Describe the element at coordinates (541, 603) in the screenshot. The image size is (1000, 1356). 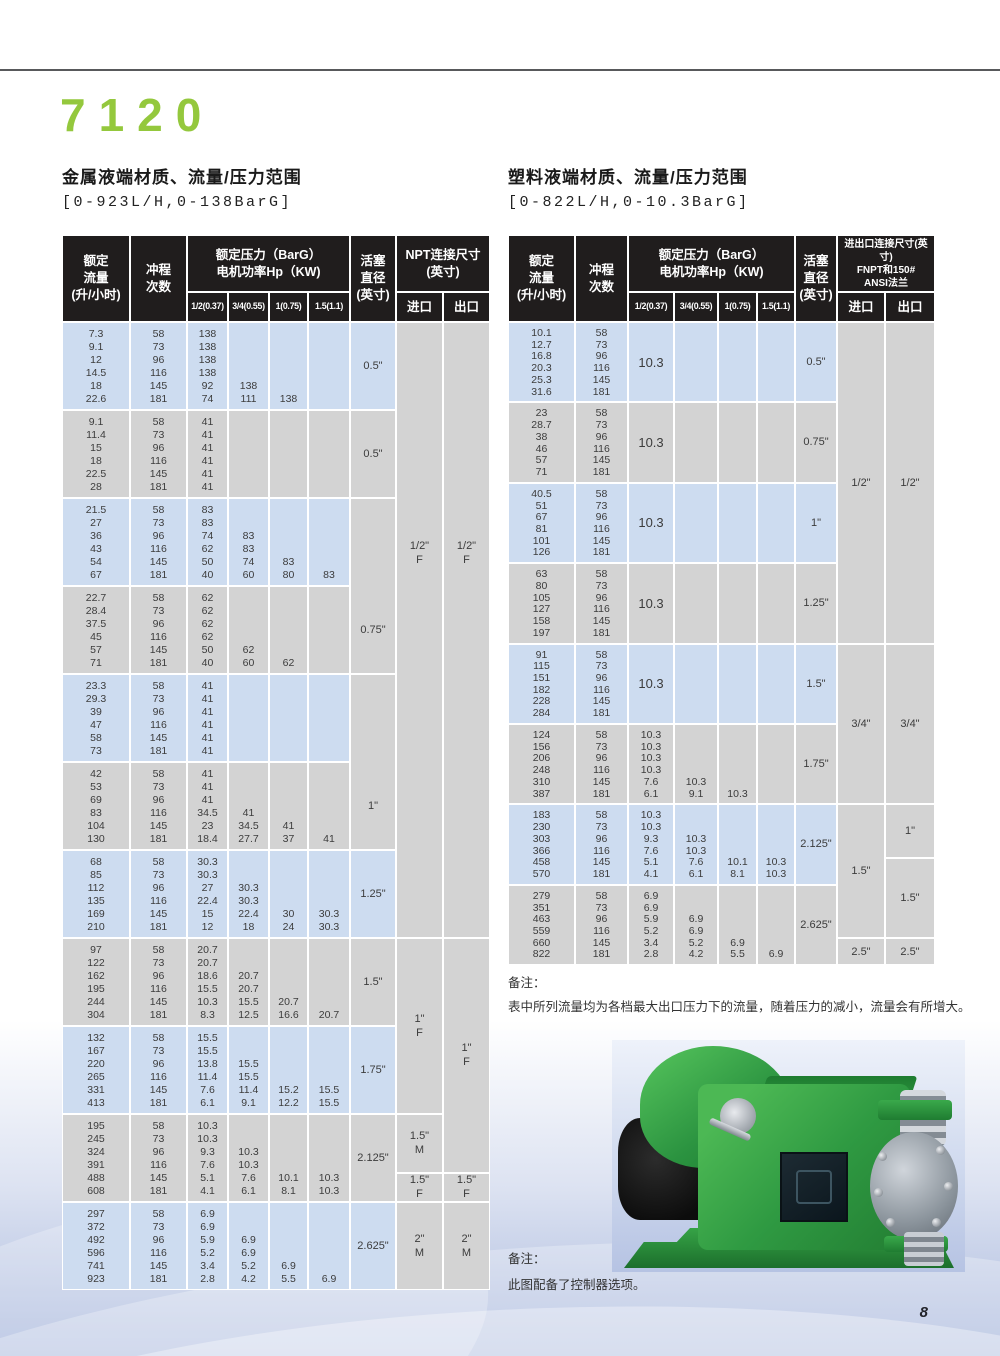
I see `flow-values-cell: 63 80 105 127 158 197` at that location.